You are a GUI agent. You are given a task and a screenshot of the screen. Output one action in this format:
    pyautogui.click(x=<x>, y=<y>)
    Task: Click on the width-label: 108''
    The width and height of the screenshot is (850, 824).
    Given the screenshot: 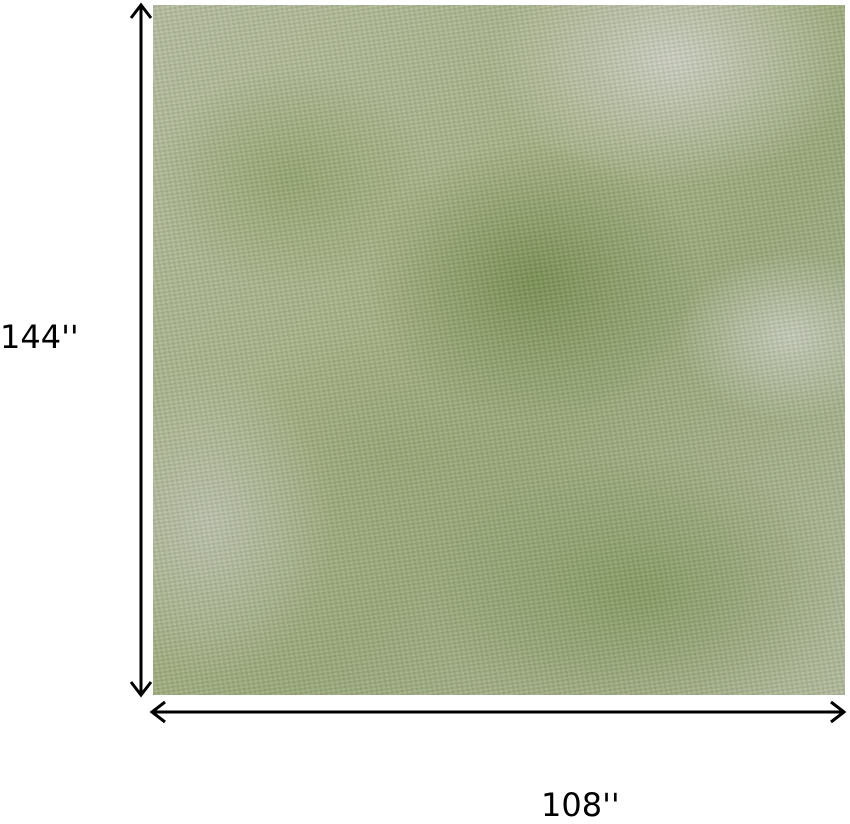 What is the action you would take?
    pyautogui.click(x=580, y=805)
    